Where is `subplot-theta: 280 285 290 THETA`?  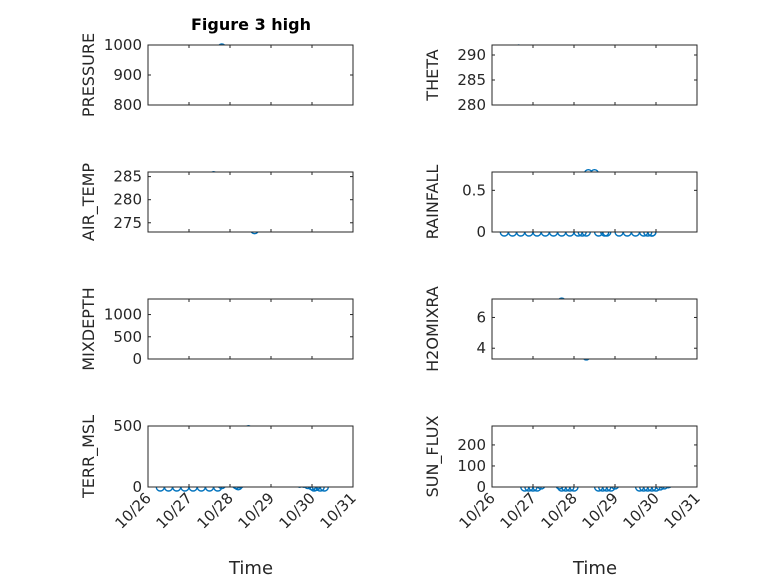 subplot-theta: 280 285 290 THETA is located at coordinates (560, 79).